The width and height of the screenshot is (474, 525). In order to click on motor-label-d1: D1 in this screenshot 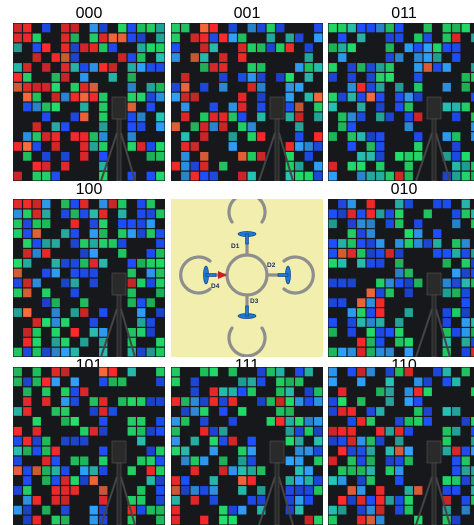, I will do `click(235, 246)`.